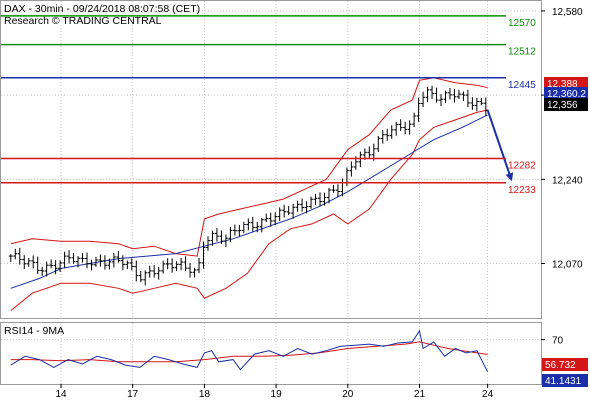 Image resolution: width=590 pixels, height=400 pixels. What do you see at coordinates (83, 21) in the screenshot?
I see `chart-header-source: Research © TRADING CENTRAL` at bounding box center [83, 21].